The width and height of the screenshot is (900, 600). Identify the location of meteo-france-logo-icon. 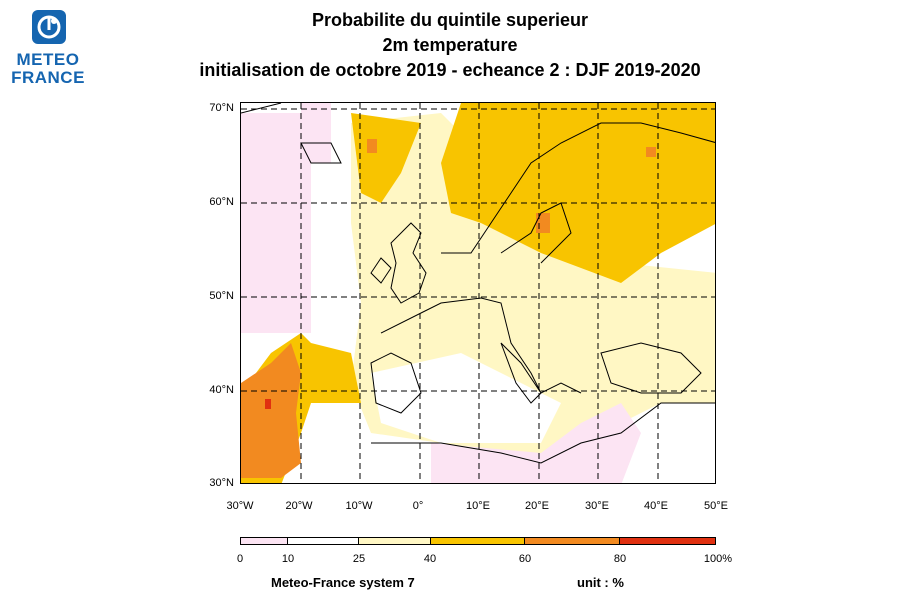
(49, 27).